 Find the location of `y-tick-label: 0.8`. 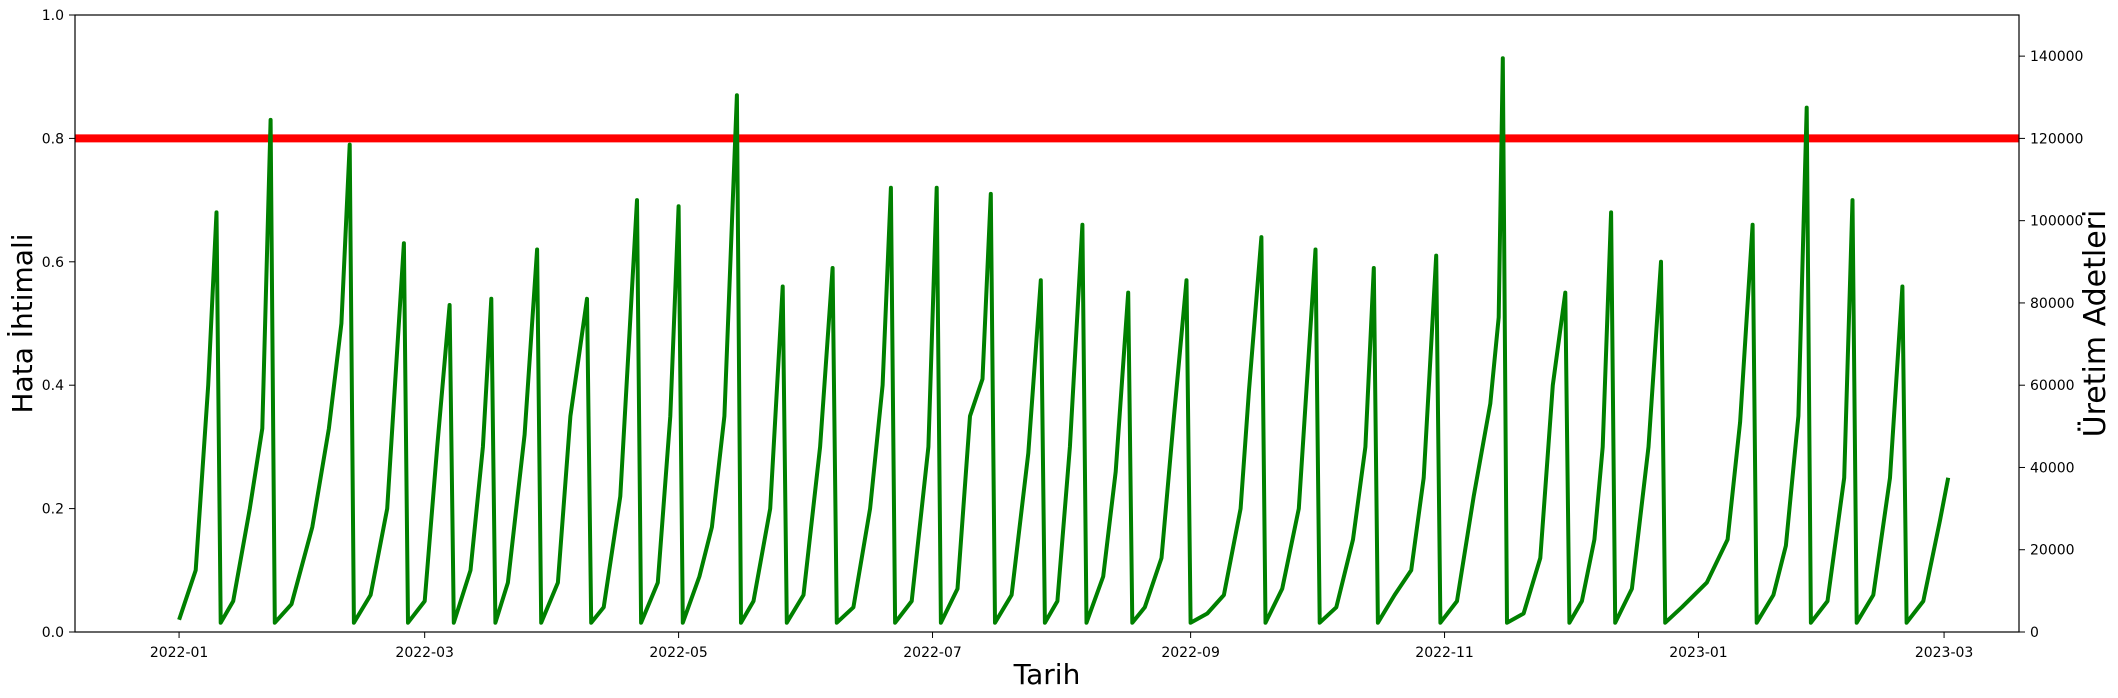

y-tick-label: 0.8 is located at coordinates (53, 139).